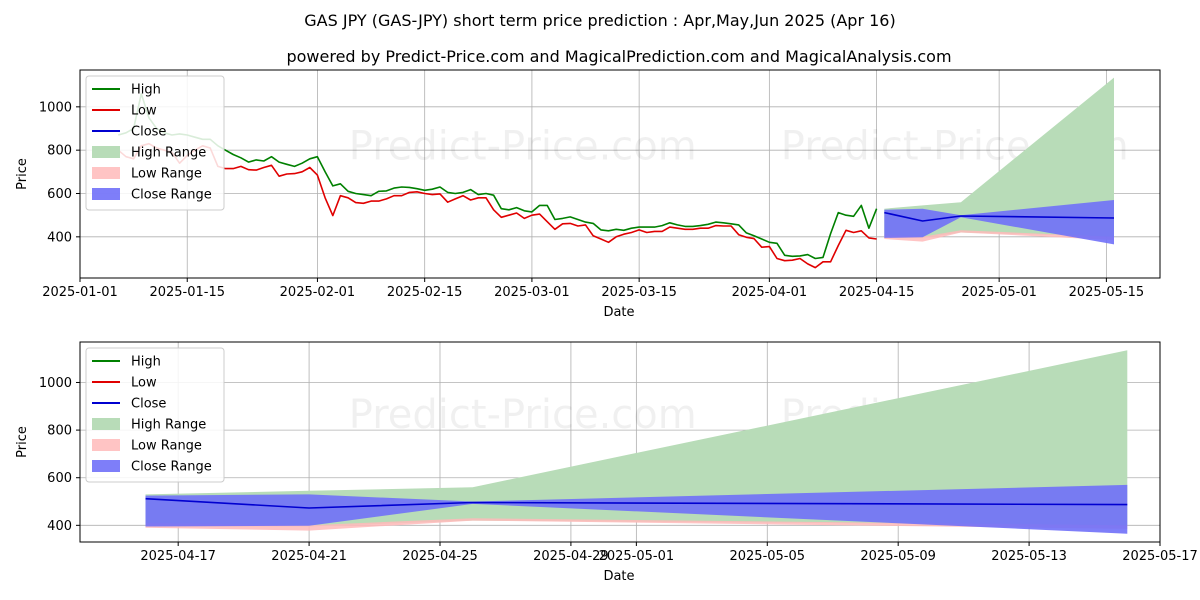  Describe the element at coordinates (532, 292) in the screenshot. I see `x-tick-label: 2025-03-01` at that location.